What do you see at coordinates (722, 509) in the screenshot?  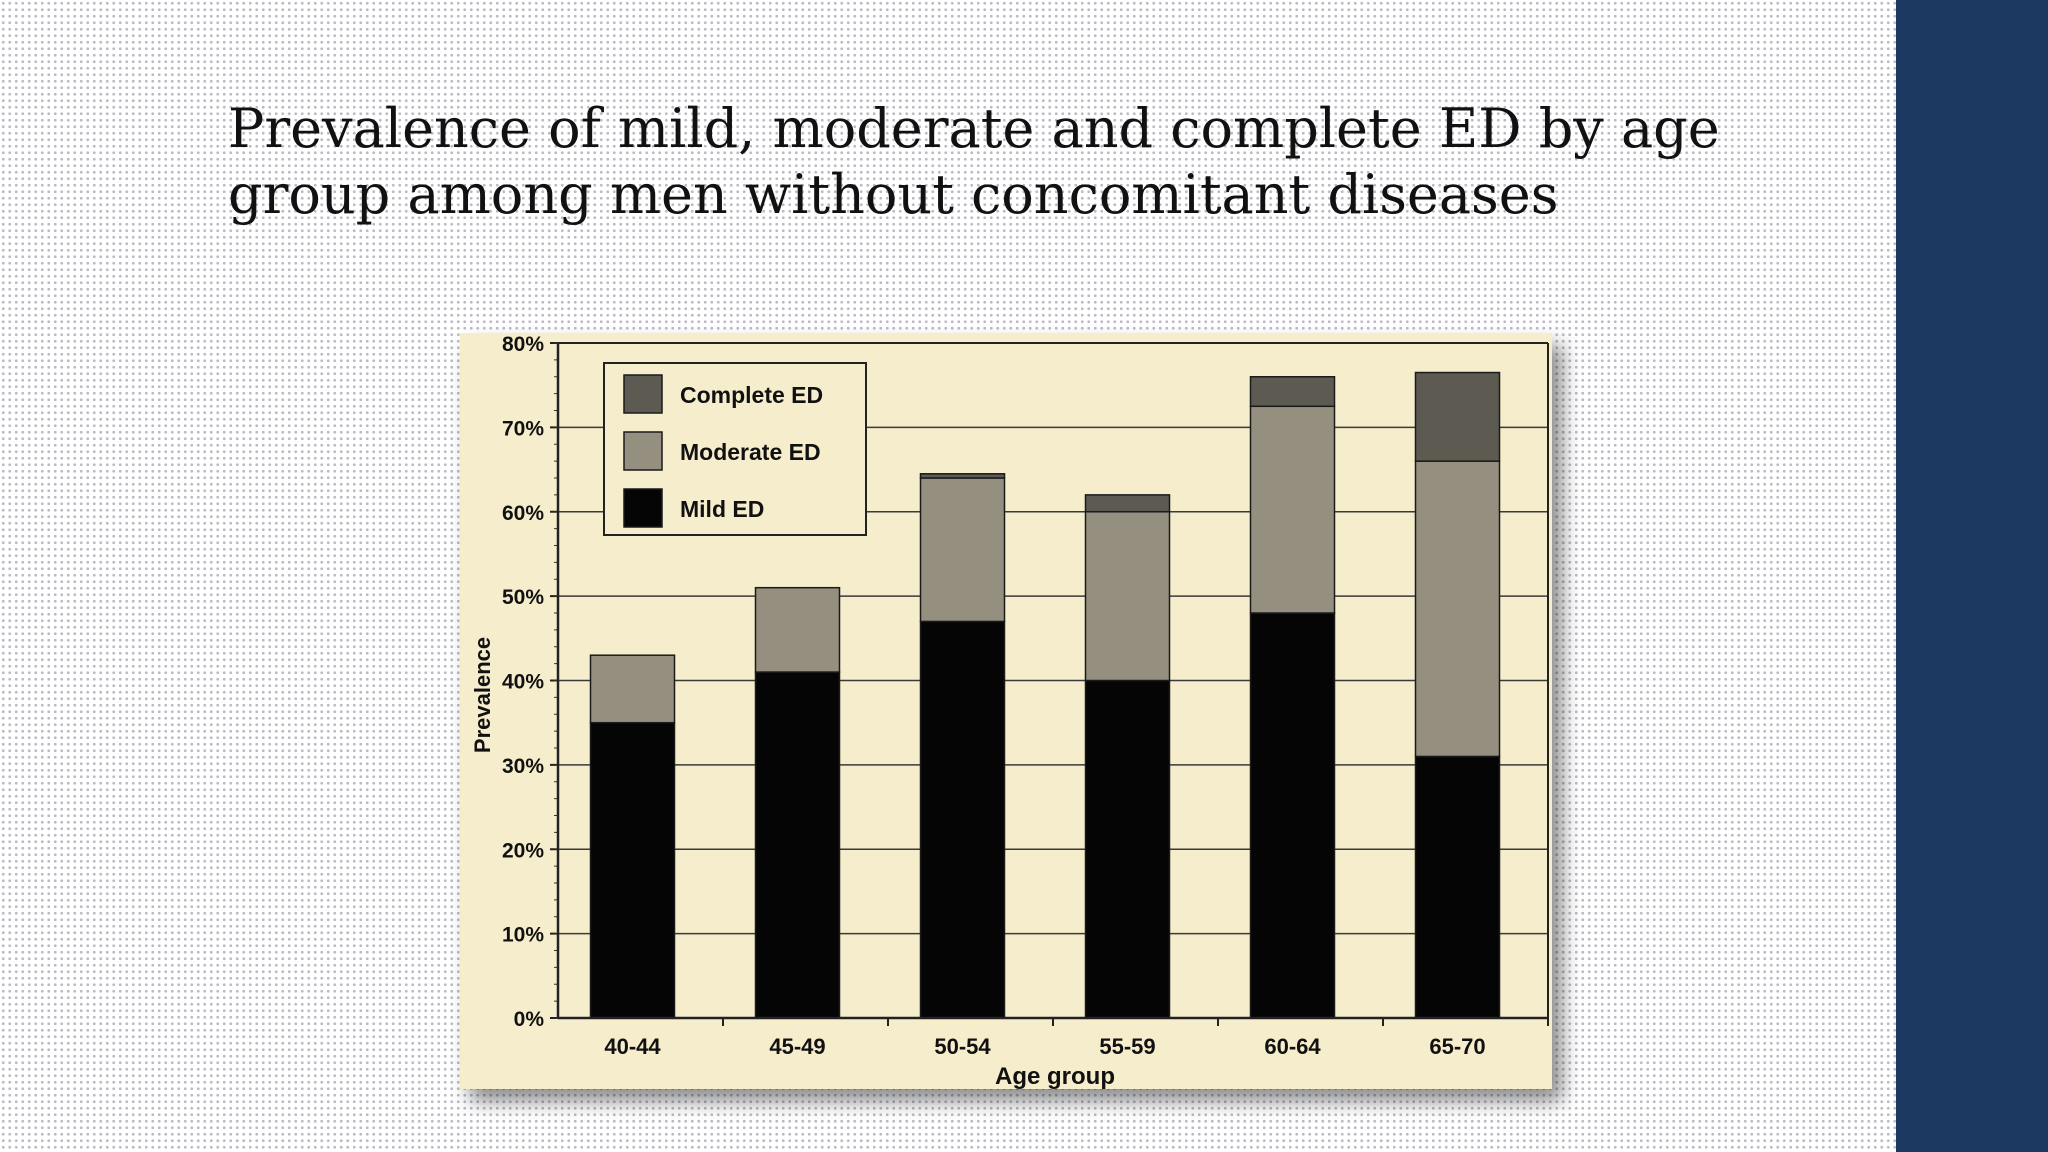 I see `legend-label: Mild ED` at bounding box center [722, 509].